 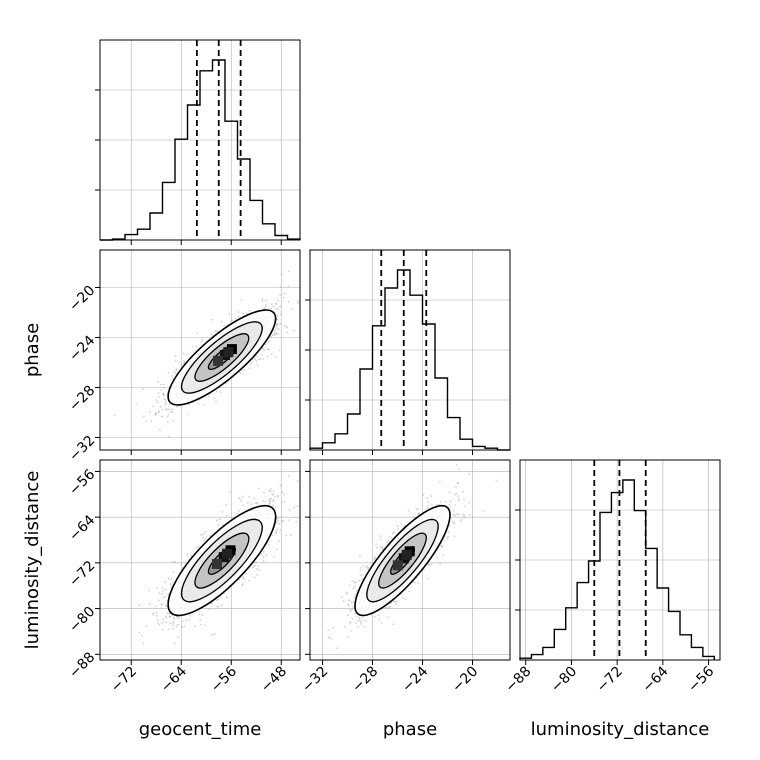 What do you see at coordinates (82, 482) in the screenshot?
I see `y-tick-label: −56` at bounding box center [82, 482].